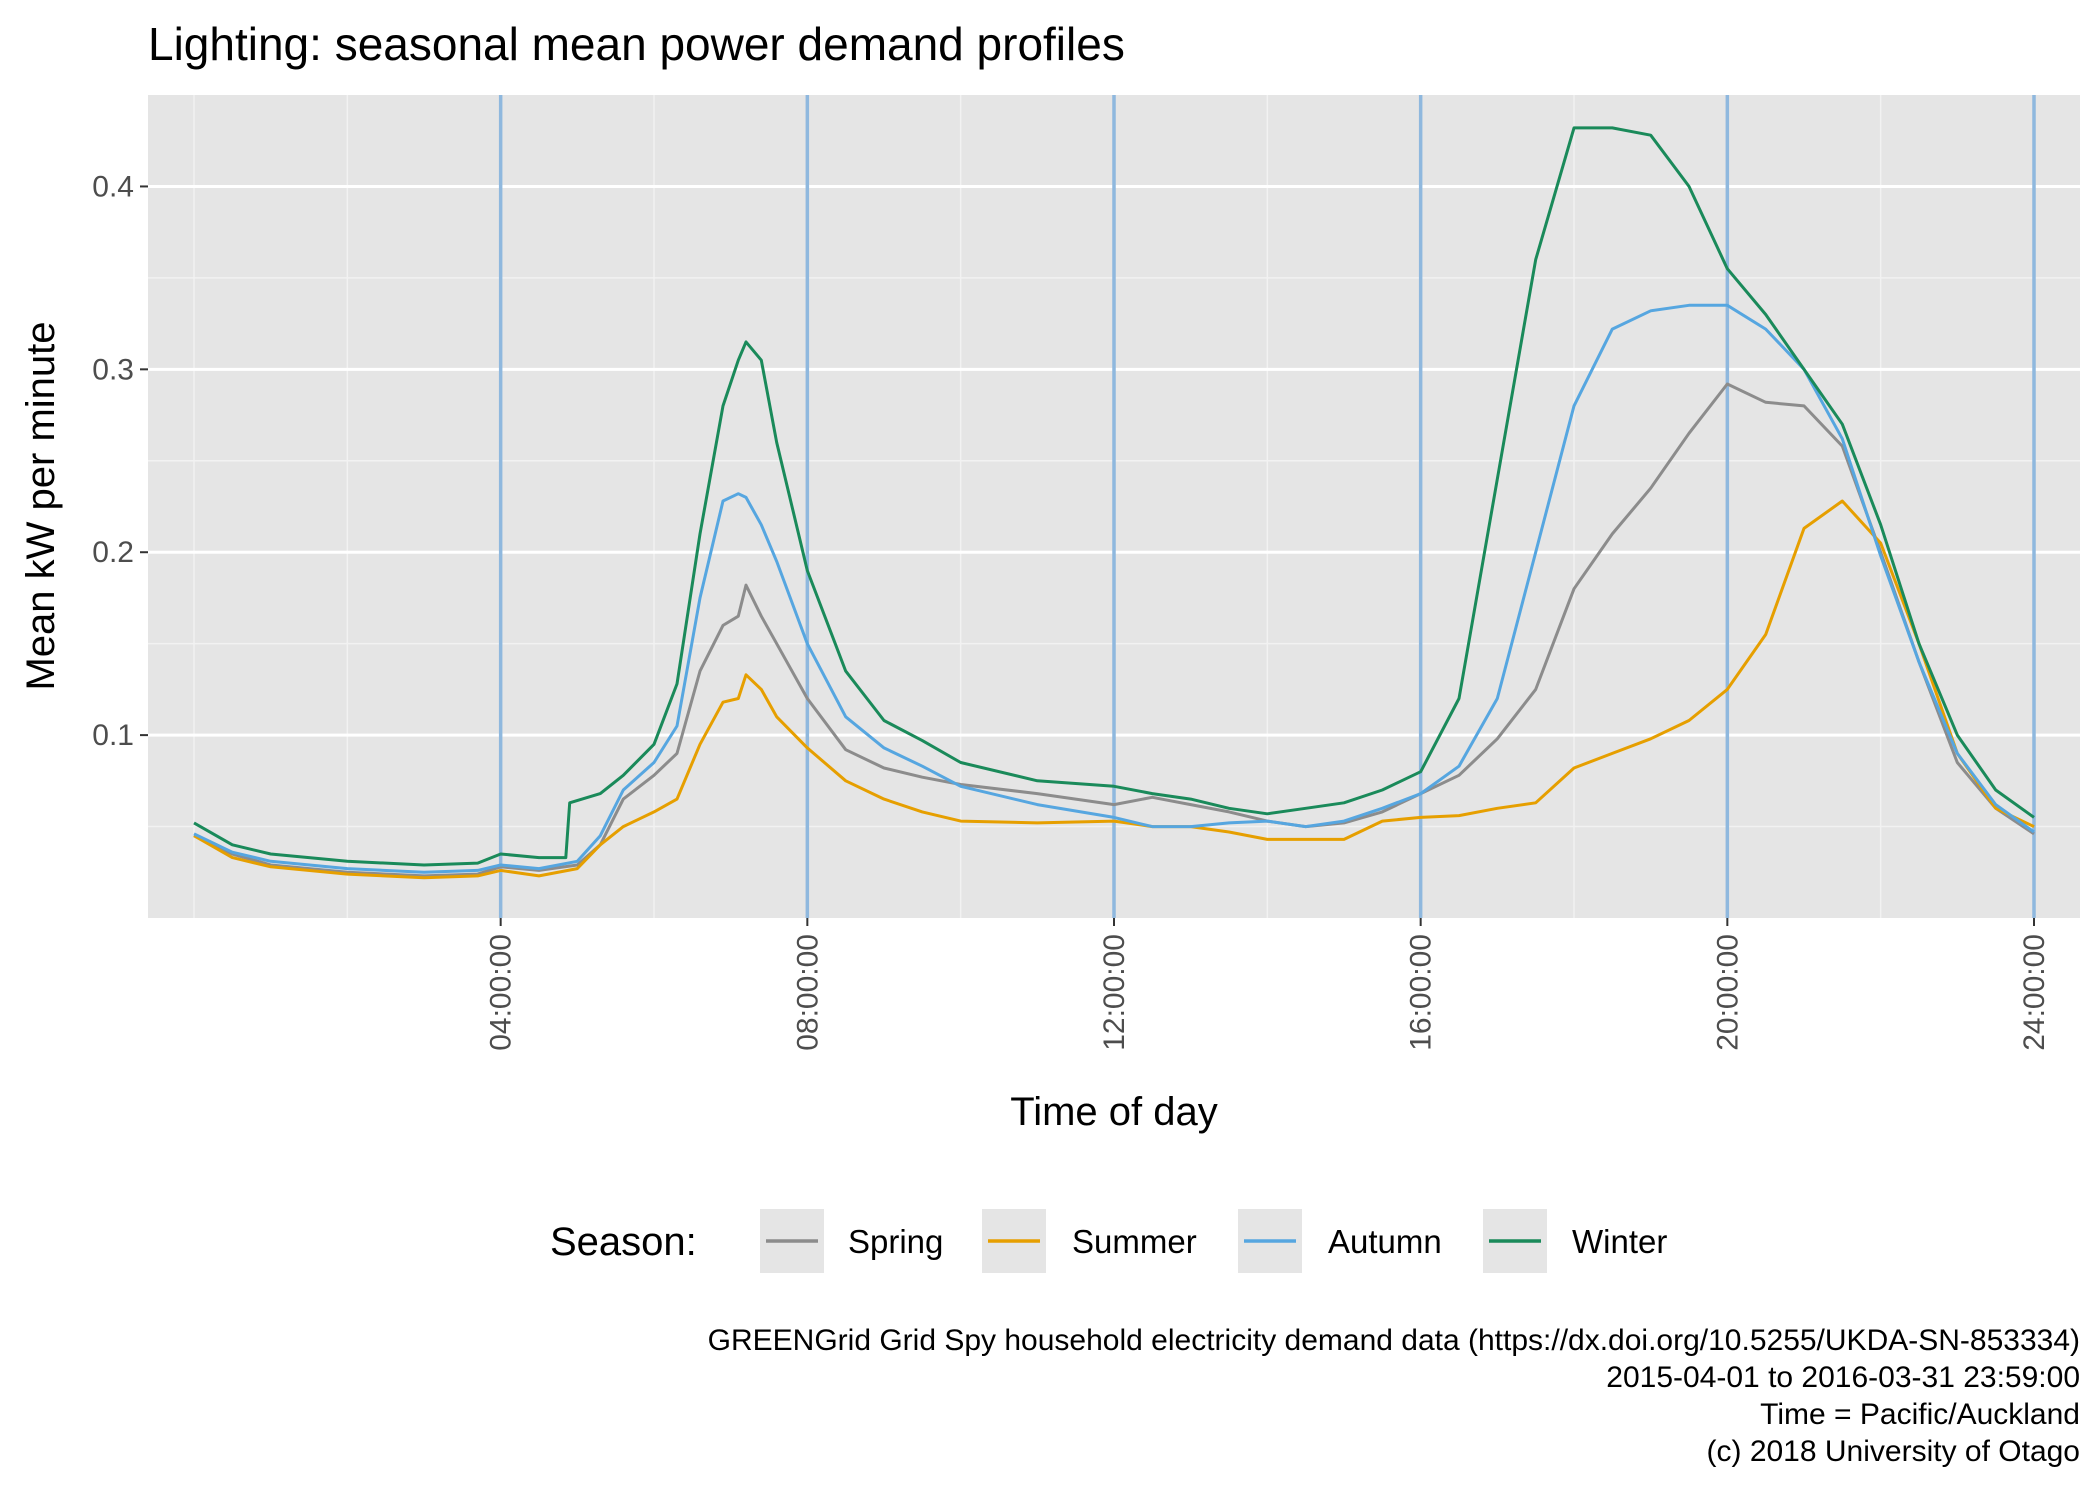 This screenshot has width=2099, height=1499. I want to click on y-tick-label: 0.4, so click(113, 186).